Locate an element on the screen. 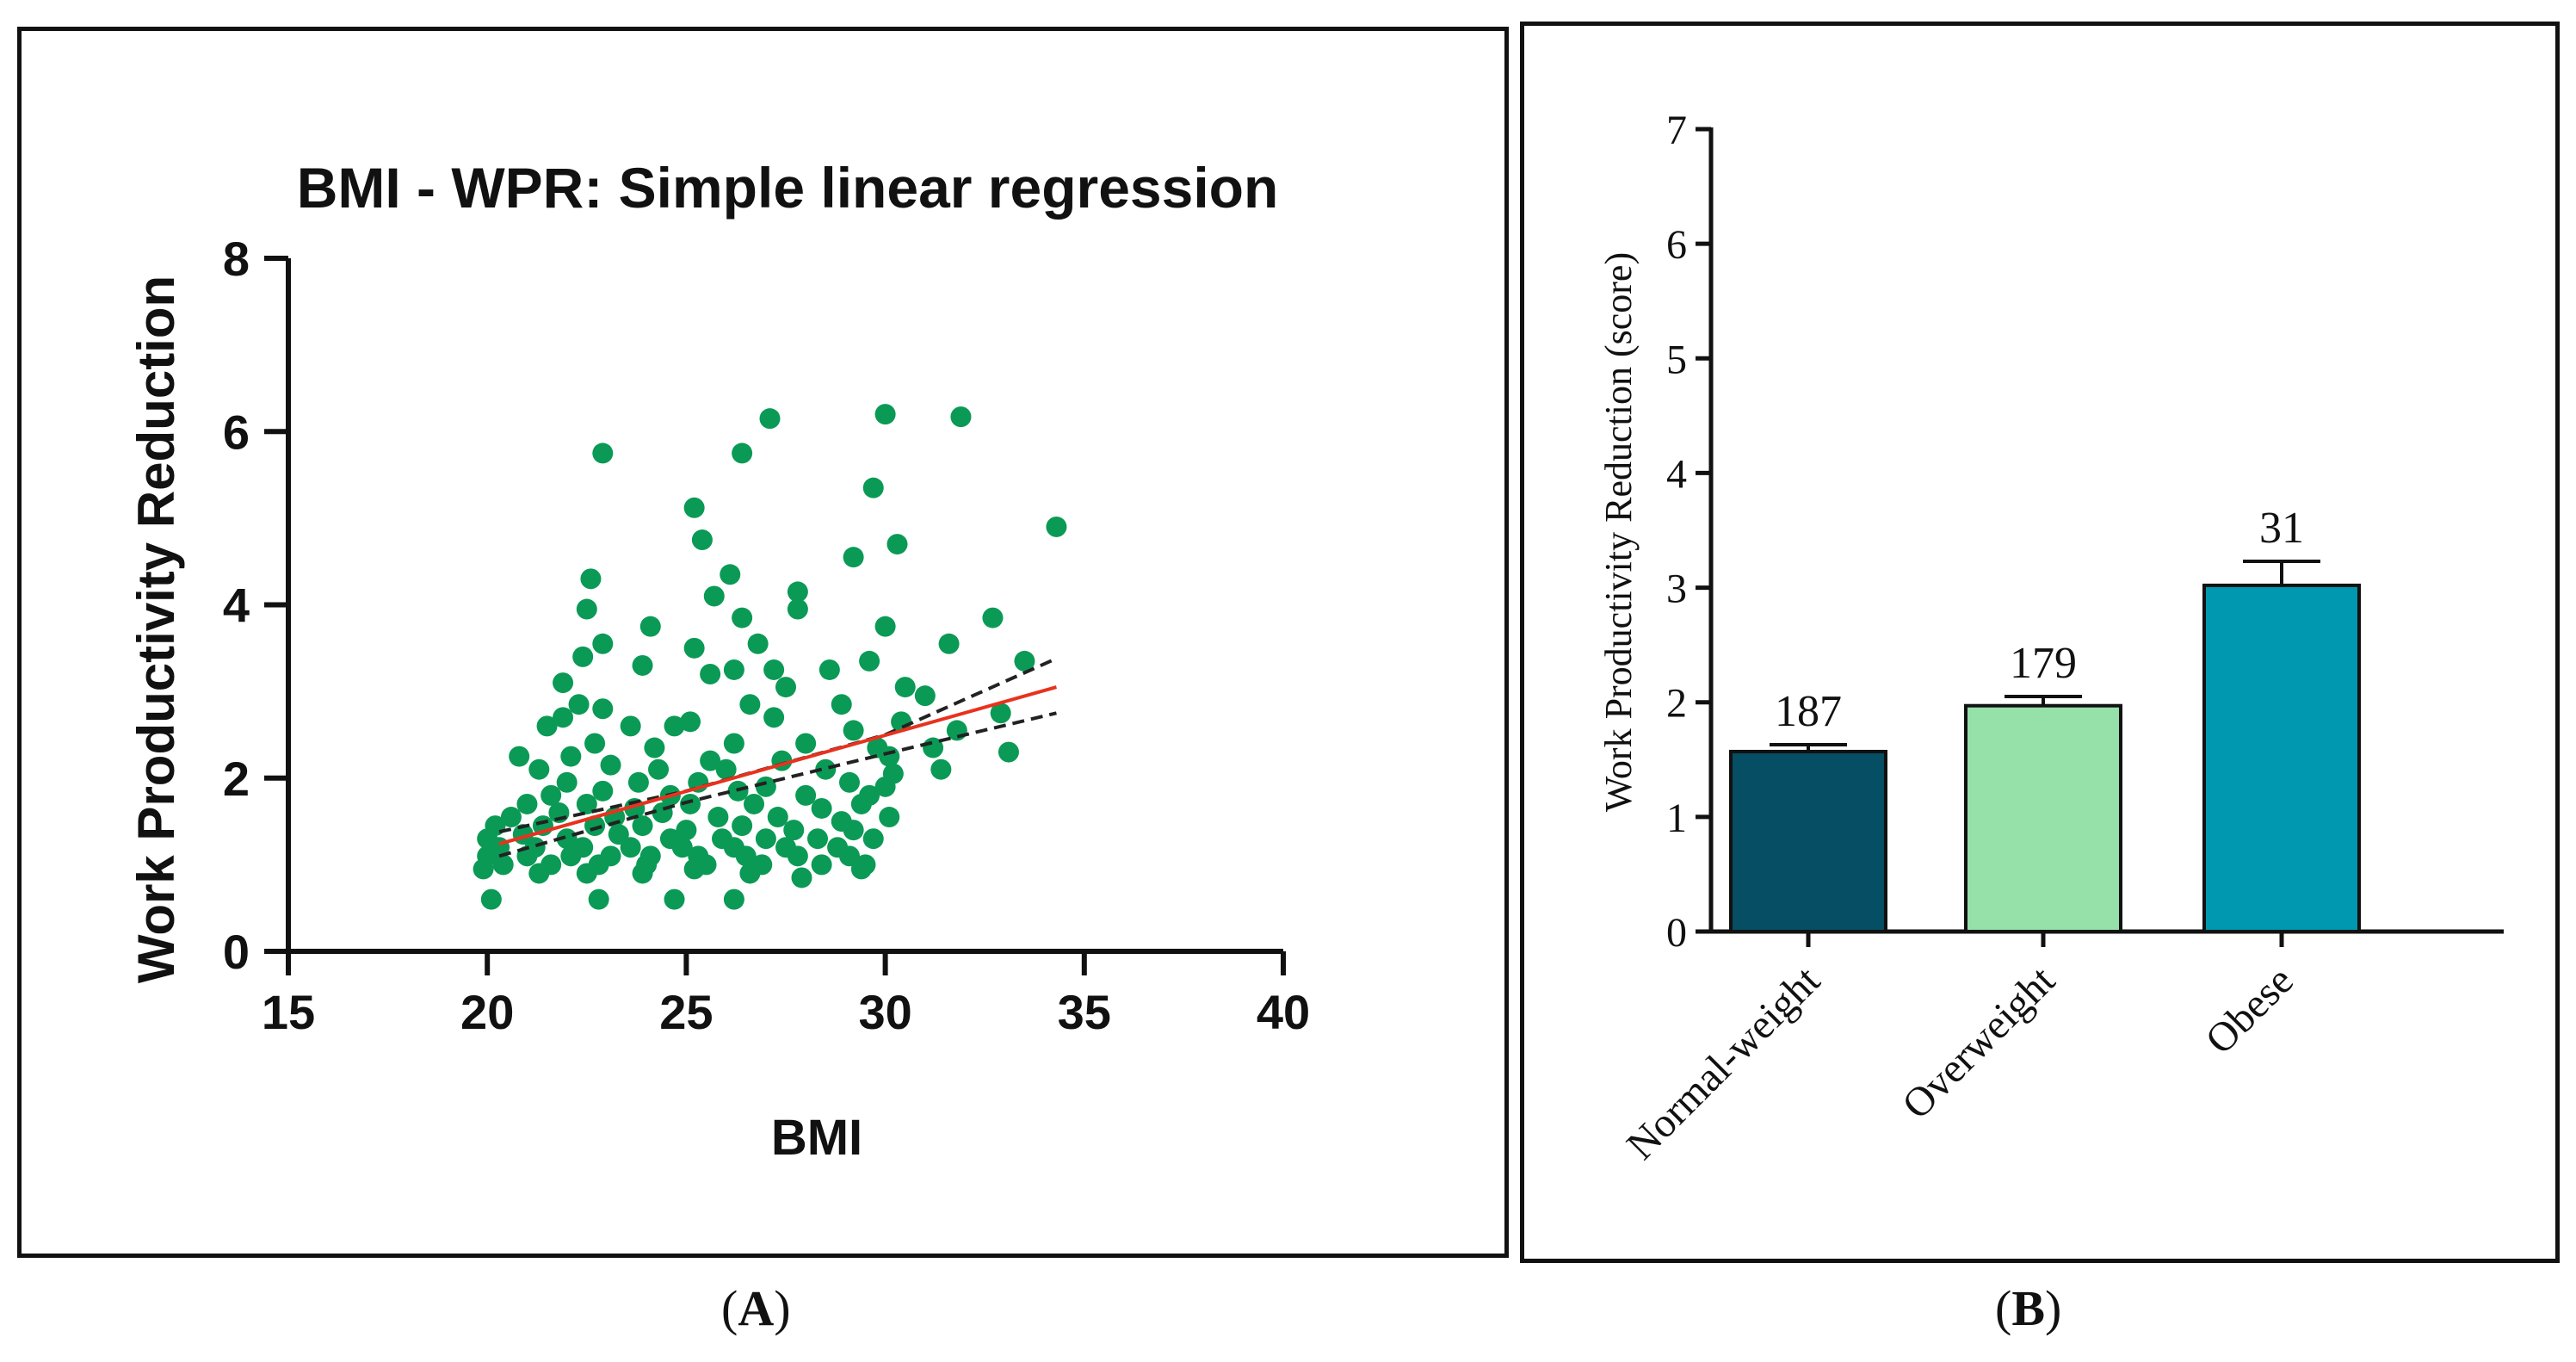  x-tick-label: Obese is located at coordinates (2248, 1009).